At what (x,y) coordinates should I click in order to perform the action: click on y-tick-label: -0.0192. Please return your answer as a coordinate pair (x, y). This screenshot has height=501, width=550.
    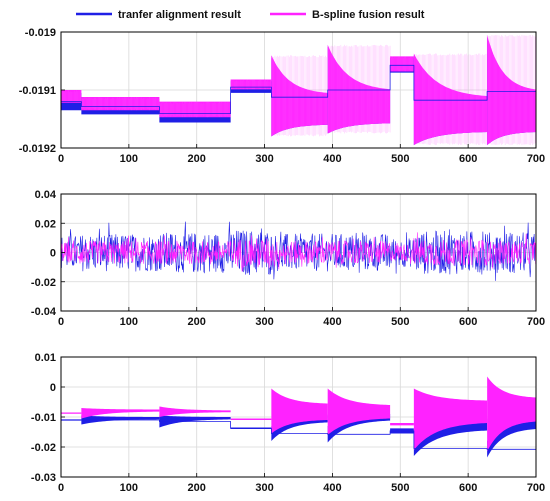
    Looking at the image, I should click on (37, 149).